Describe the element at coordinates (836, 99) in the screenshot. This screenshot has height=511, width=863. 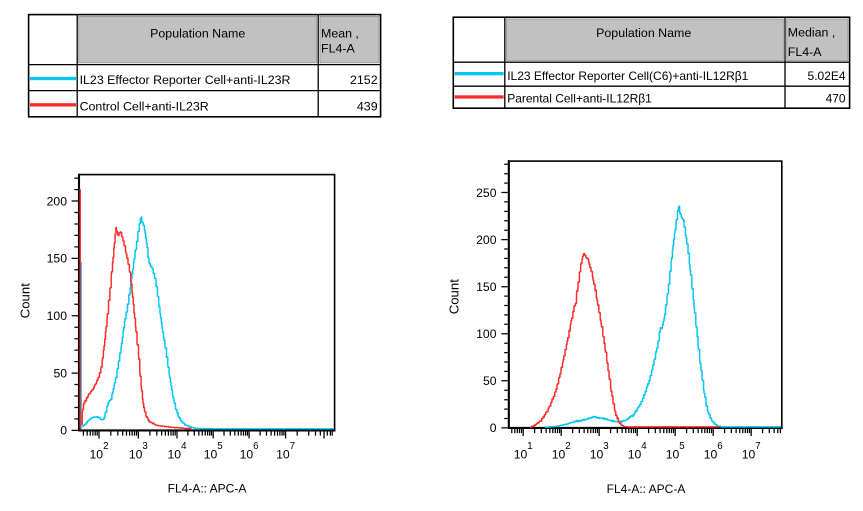
I see `svg-text: 470` at that location.